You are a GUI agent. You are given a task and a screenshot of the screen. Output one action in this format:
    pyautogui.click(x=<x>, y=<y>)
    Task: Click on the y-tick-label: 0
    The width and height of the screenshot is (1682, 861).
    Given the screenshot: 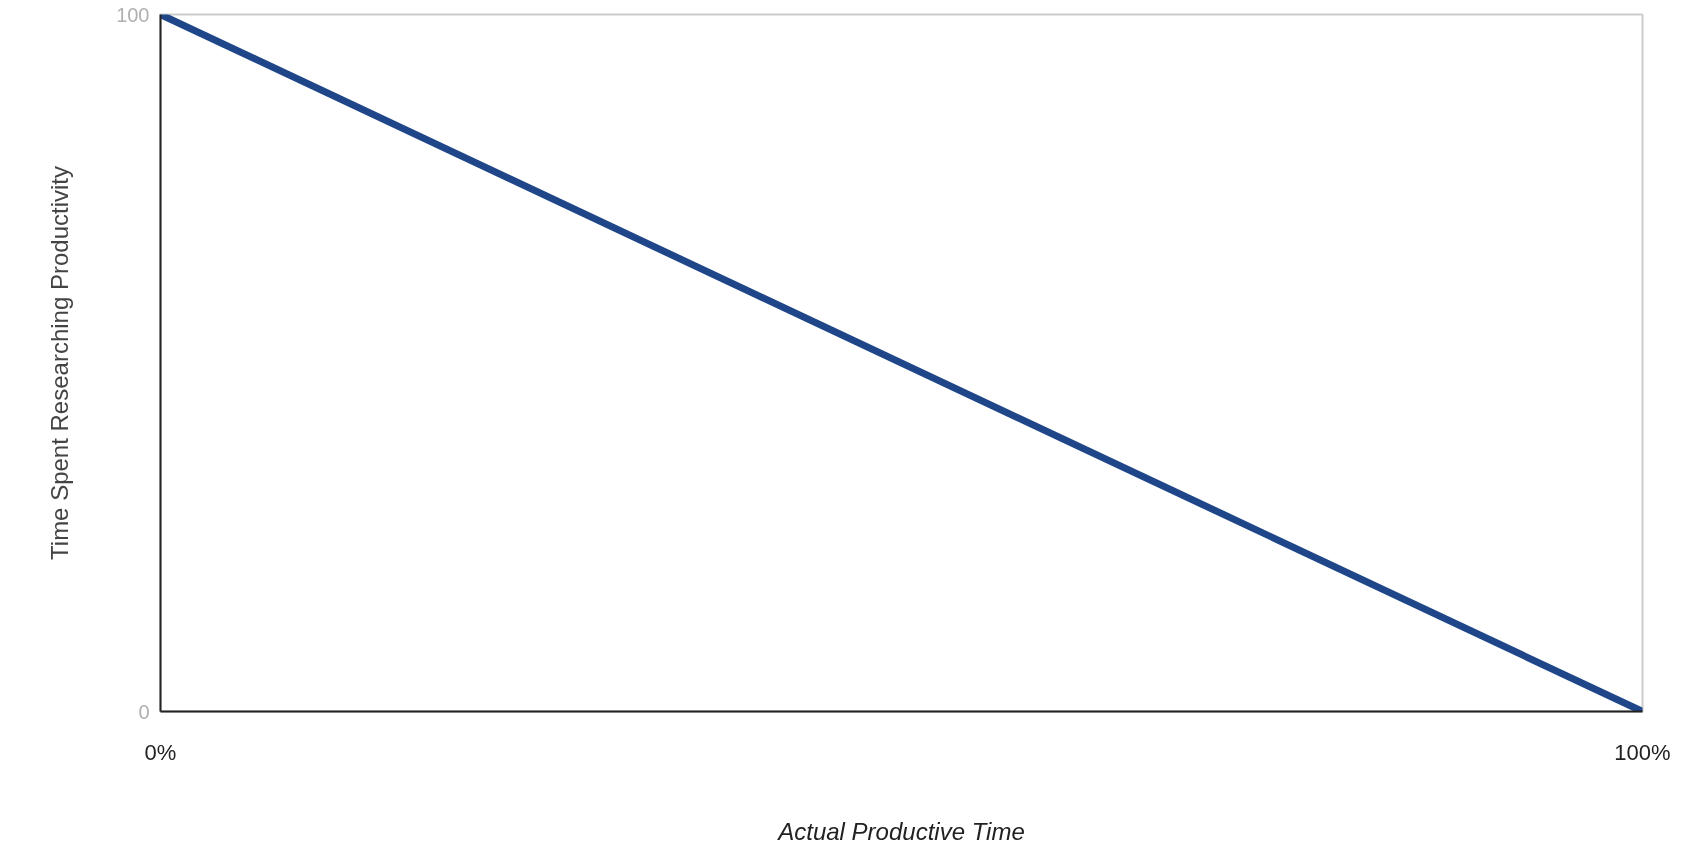 What is the action you would take?
    pyautogui.click(x=144, y=711)
    